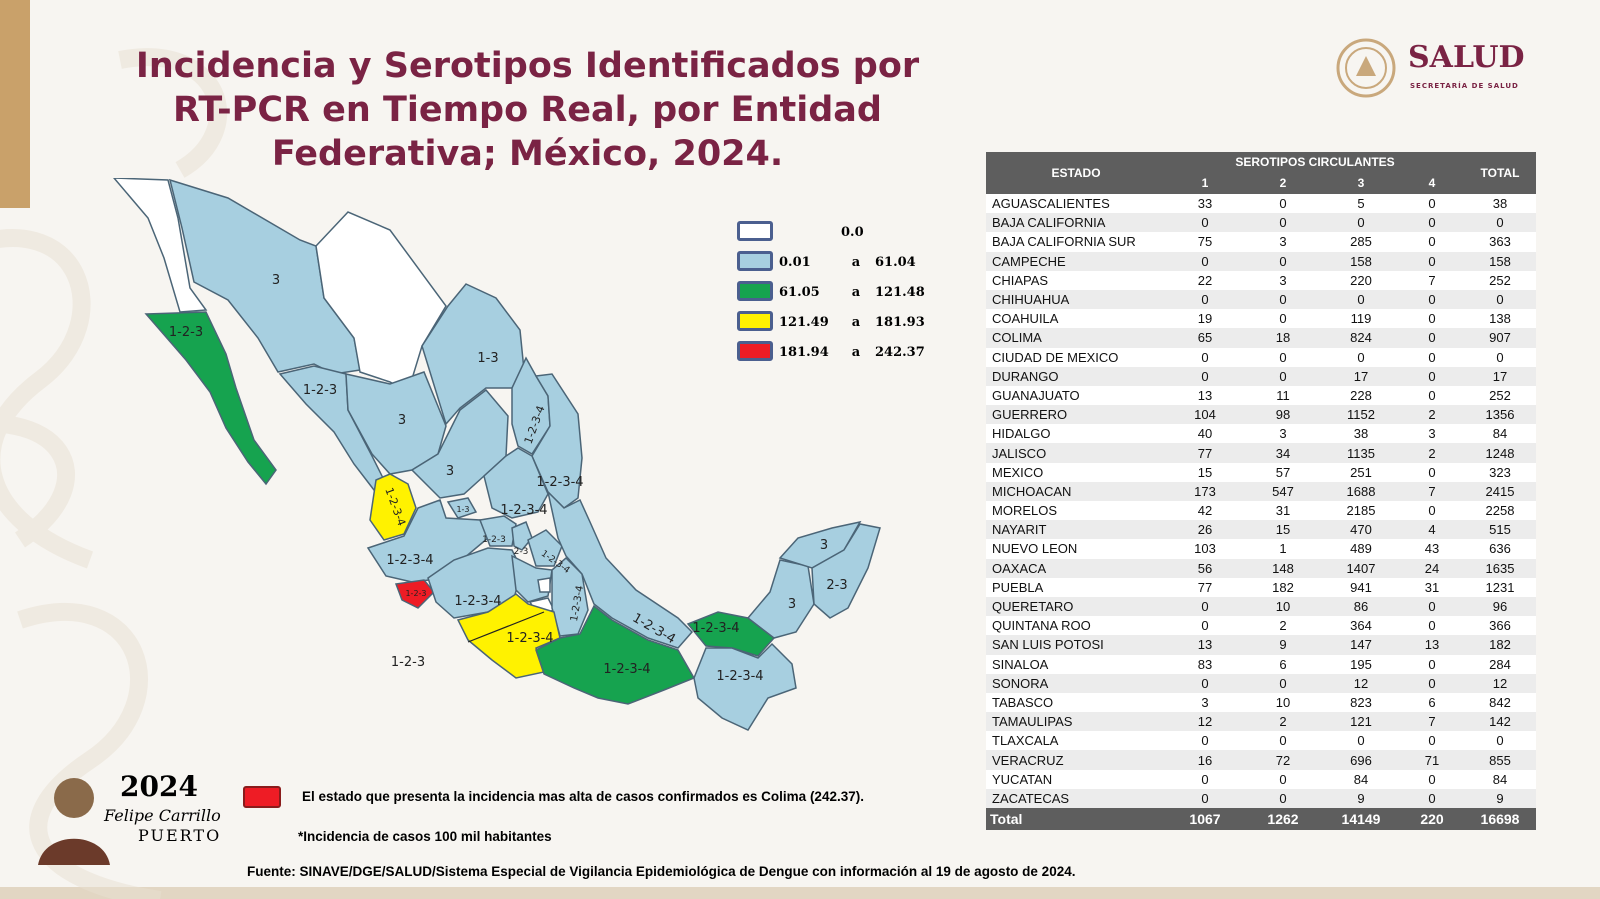  What do you see at coordinates (1261, 587) in the screenshot?
I see `table-row: PUEBLA 77 182 941 31 1231` at bounding box center [1261, 587].